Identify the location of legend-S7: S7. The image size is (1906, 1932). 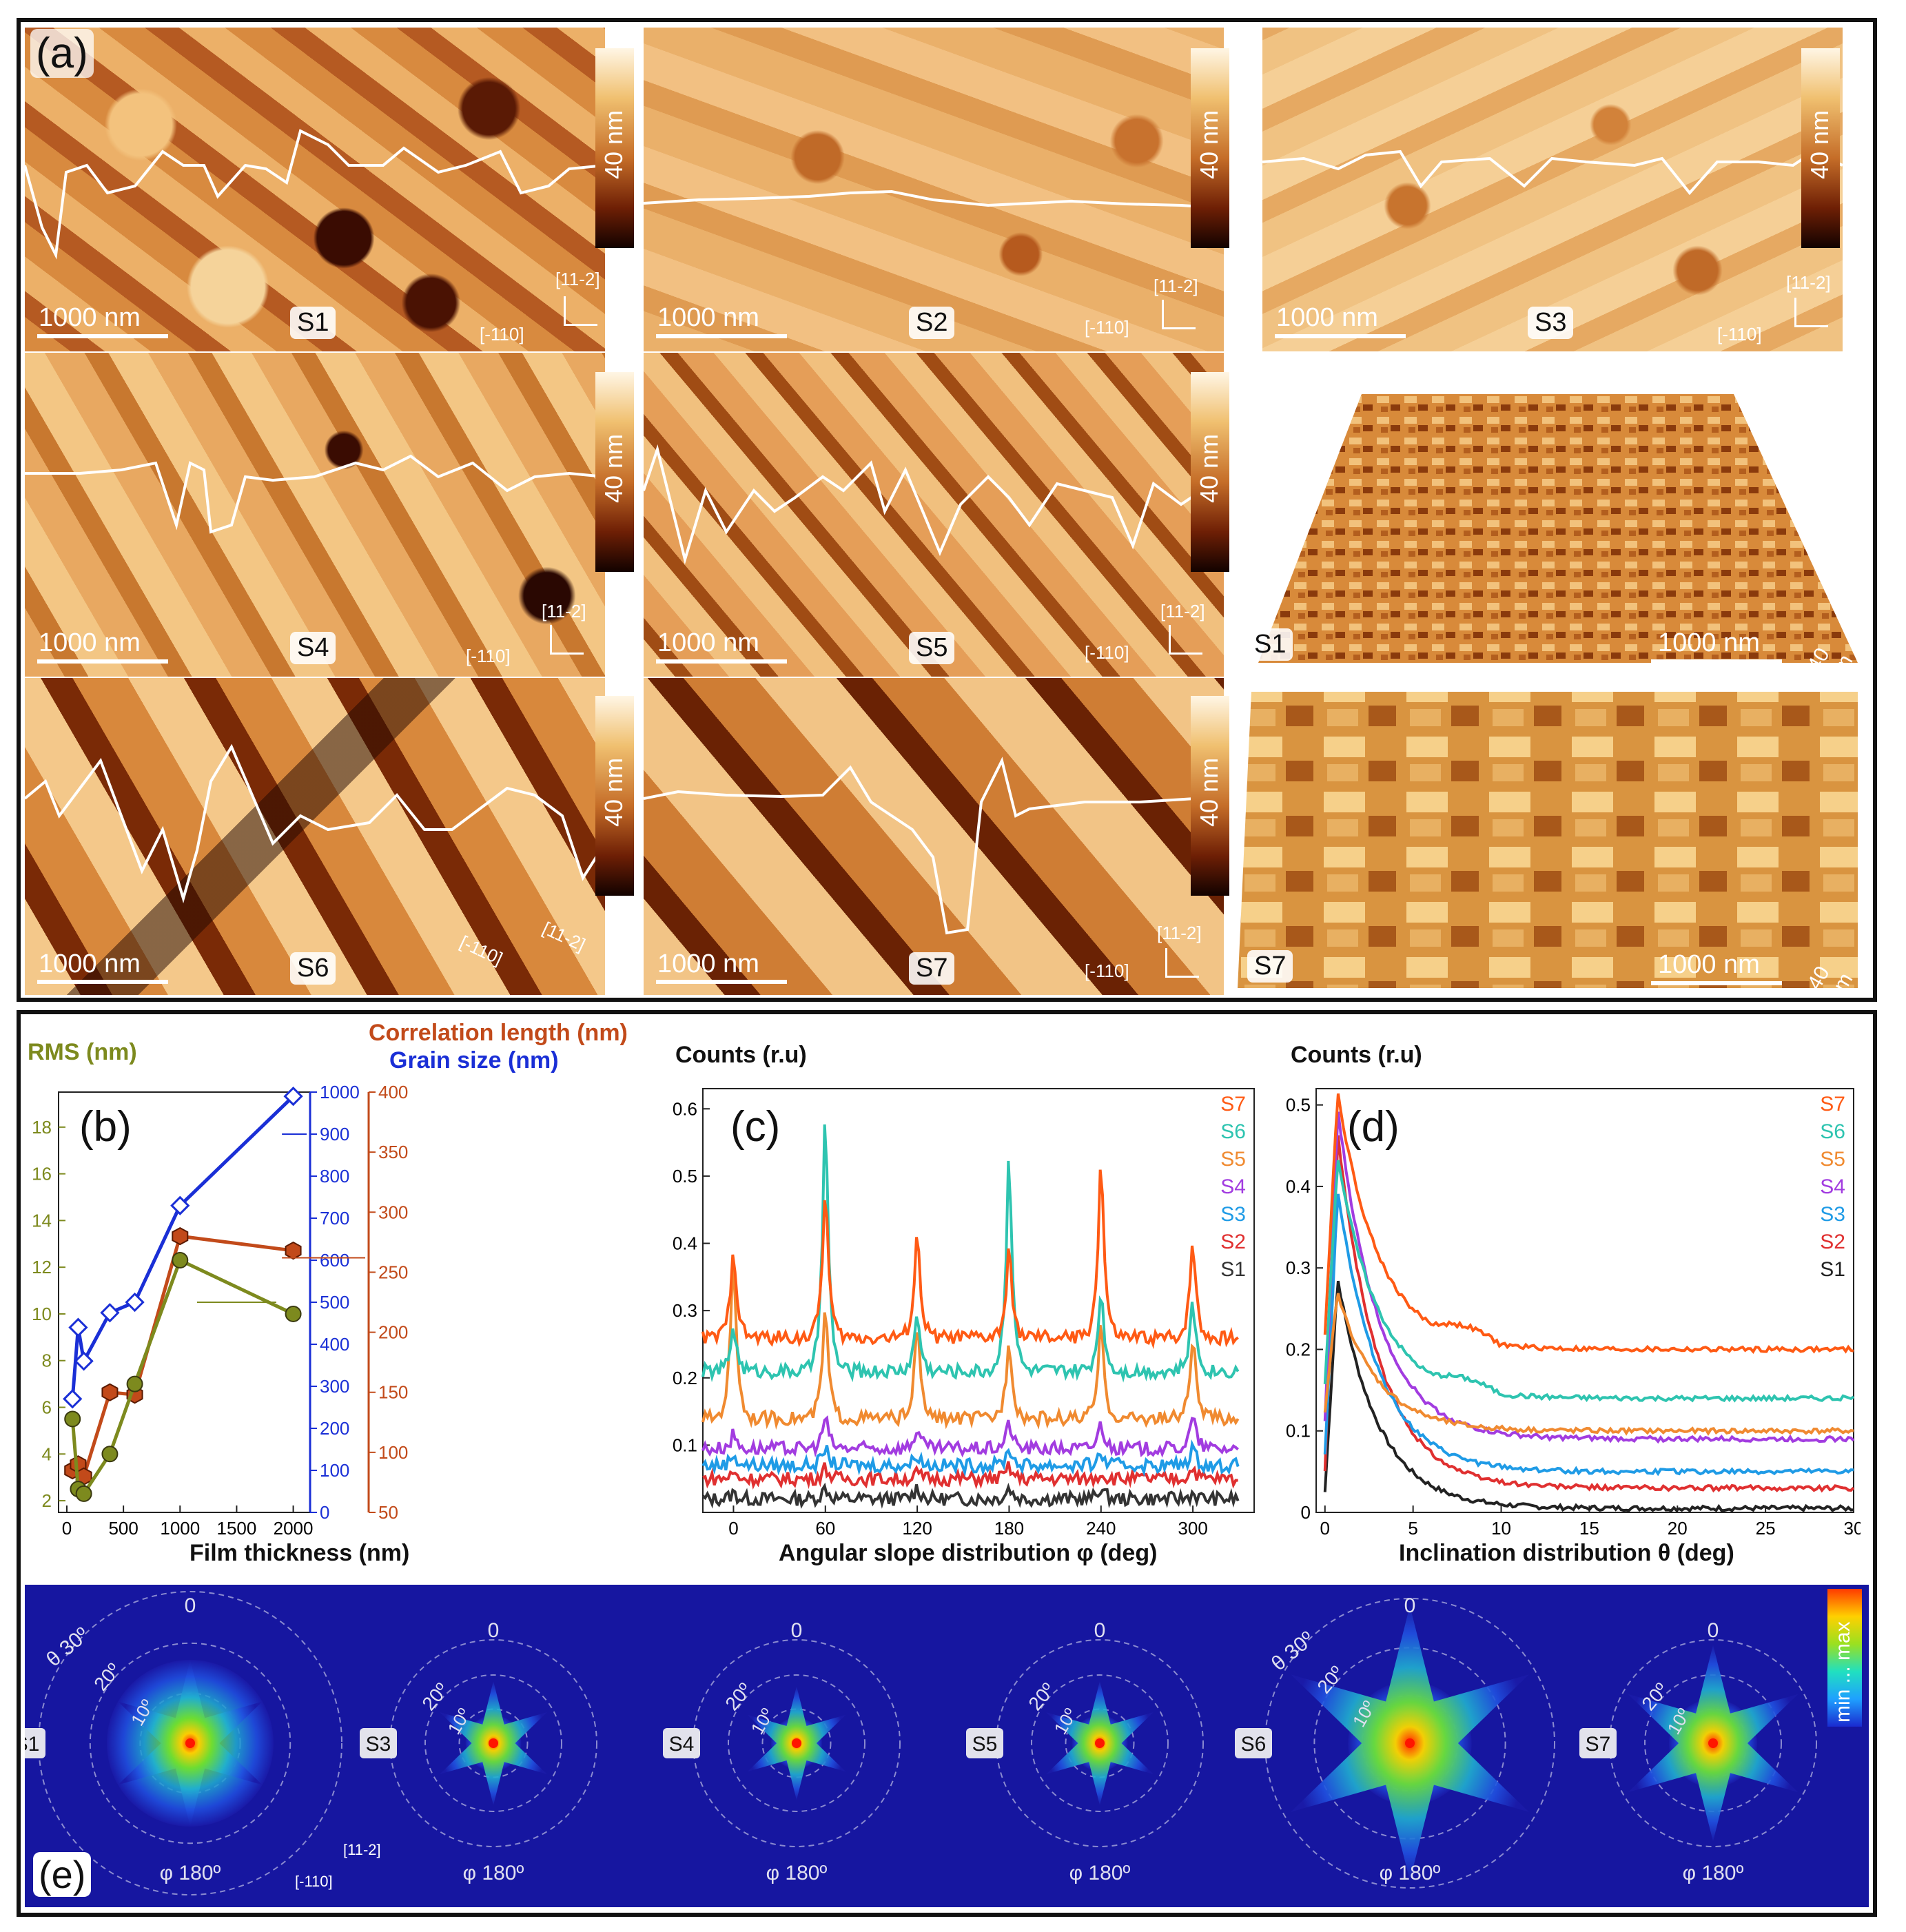
(1833, 1104).